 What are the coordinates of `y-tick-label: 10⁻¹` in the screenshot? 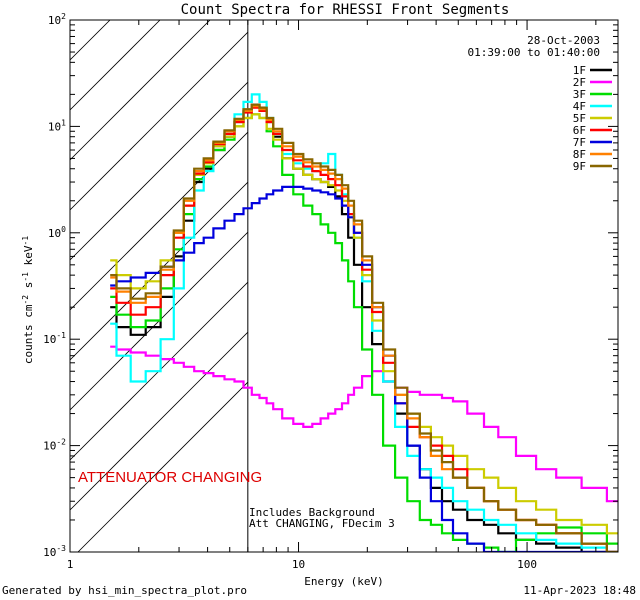 It's located at (54, 338).